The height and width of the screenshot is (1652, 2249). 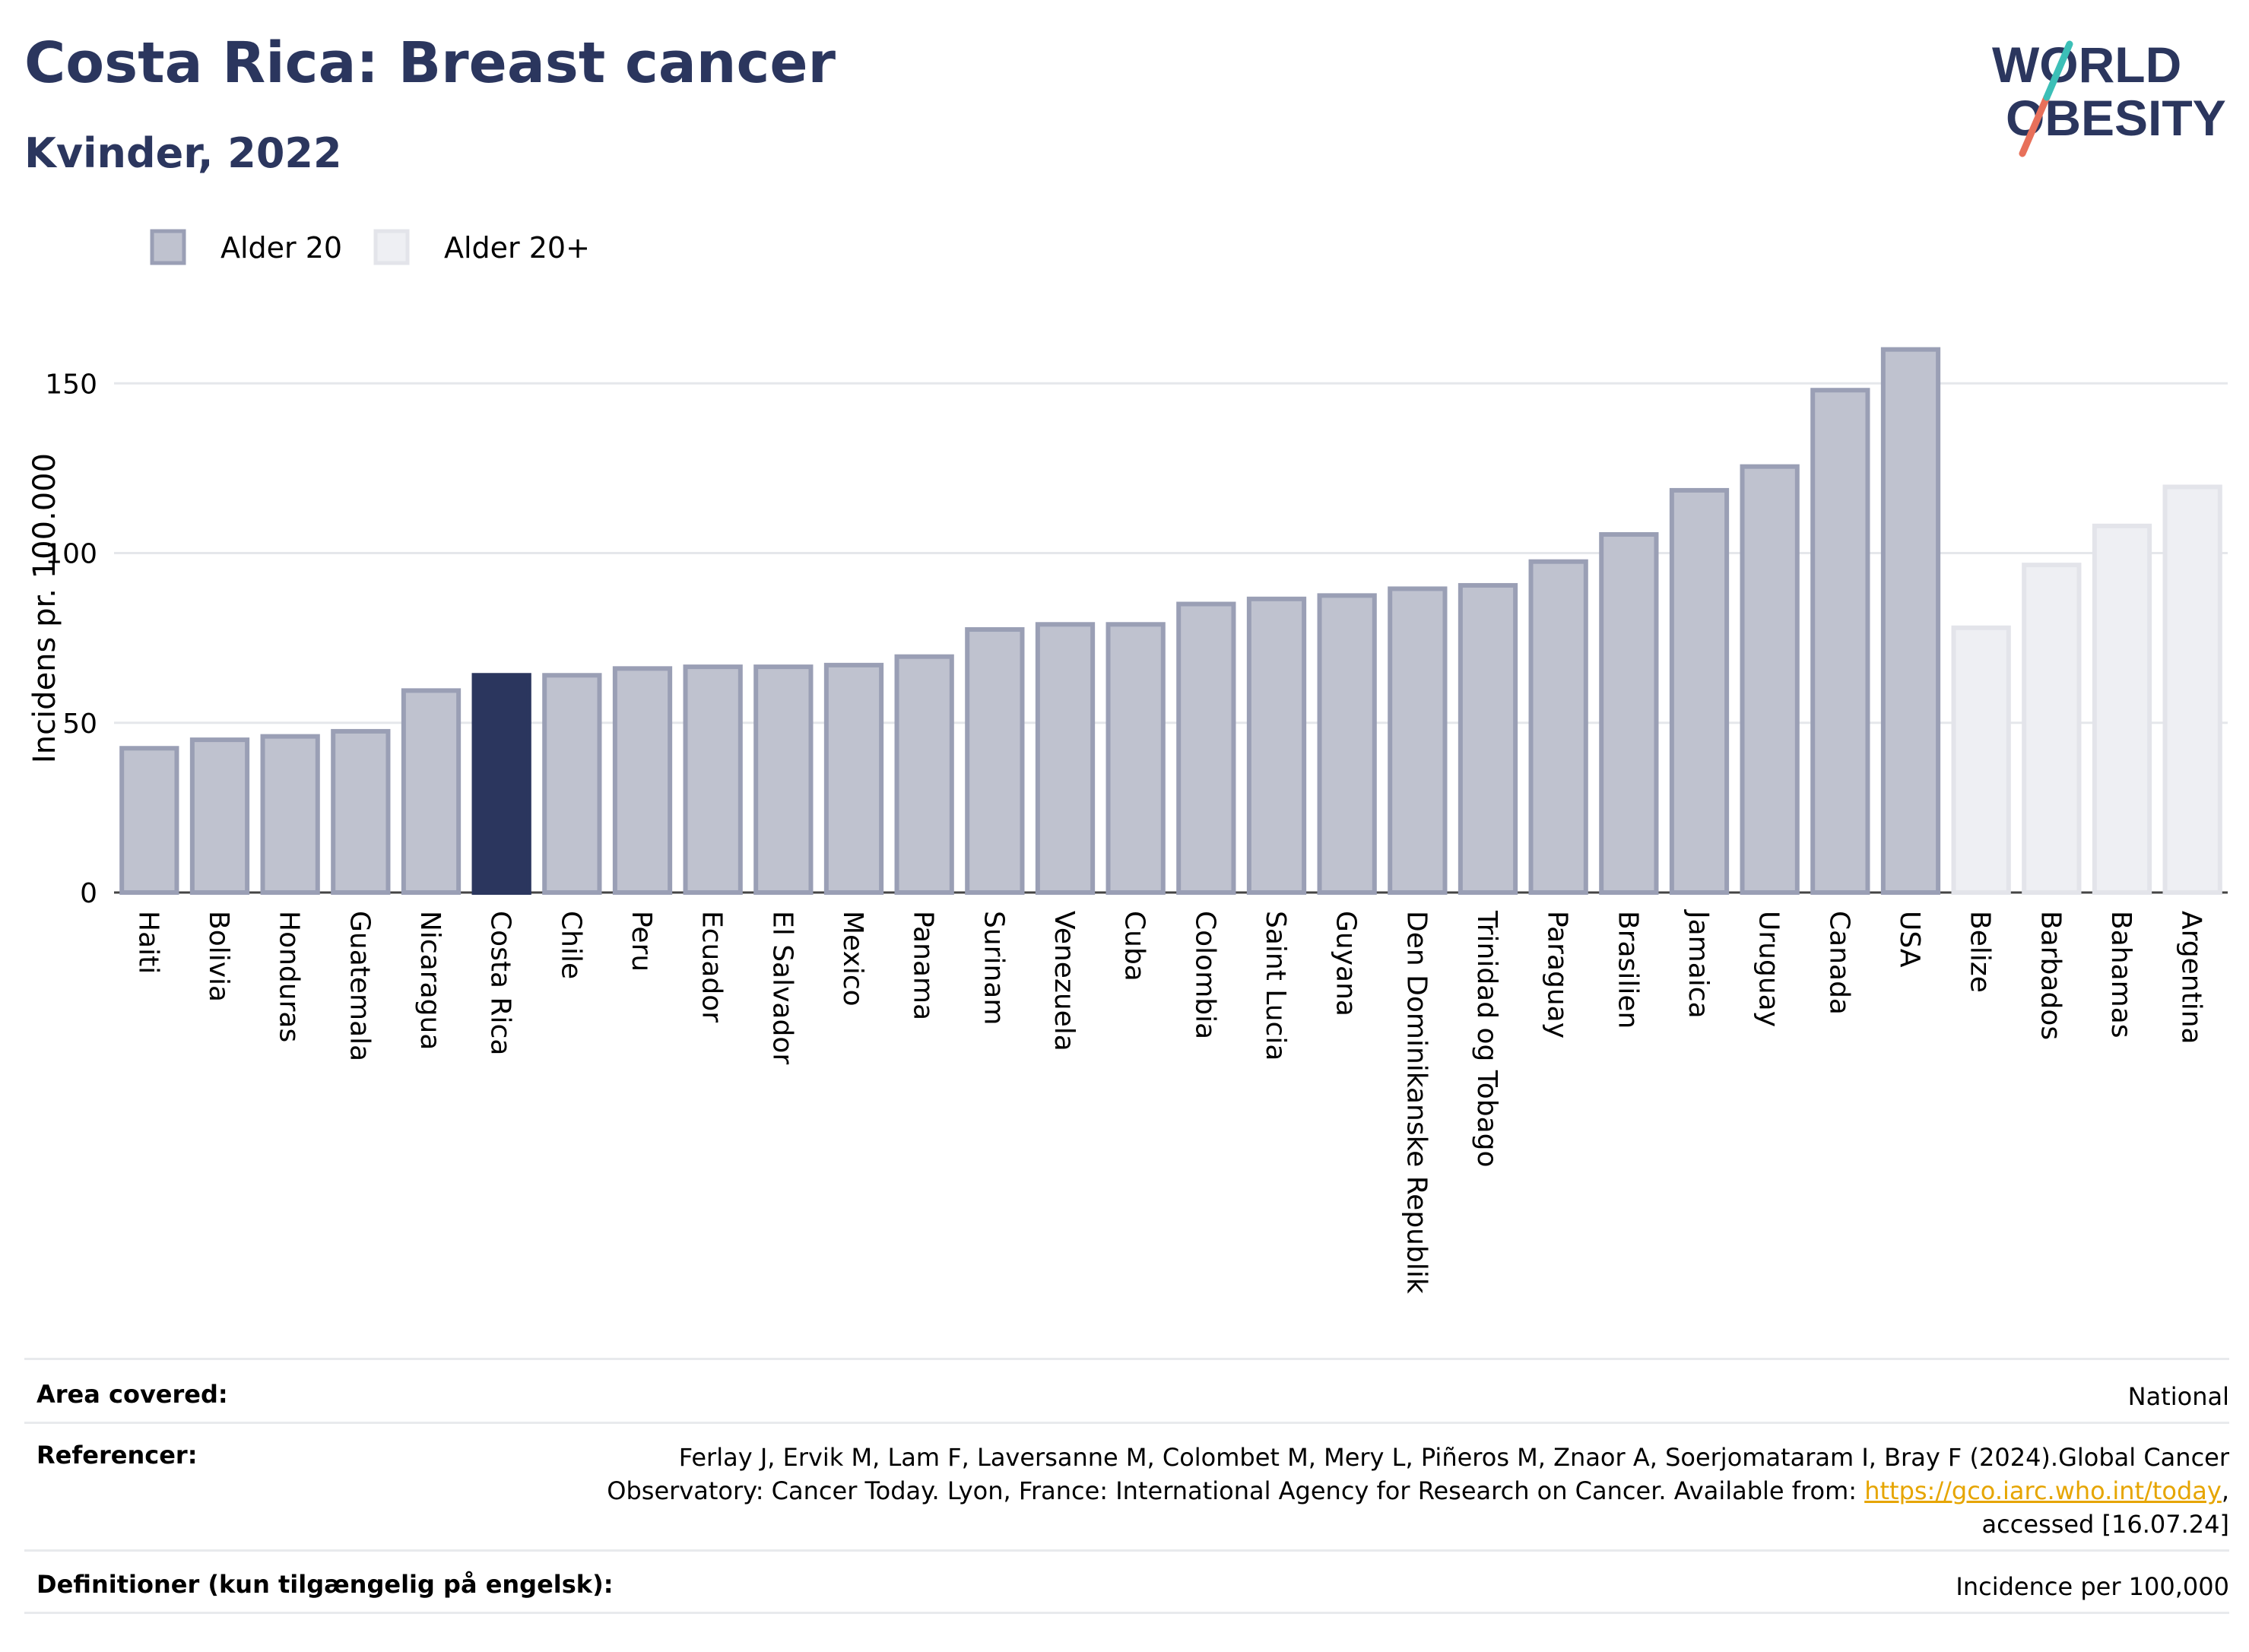 What do you see at coordinates (218, 956) in the screenshot?
I see `x-tick-label: Bolivia` at bounding box center [218, 956].